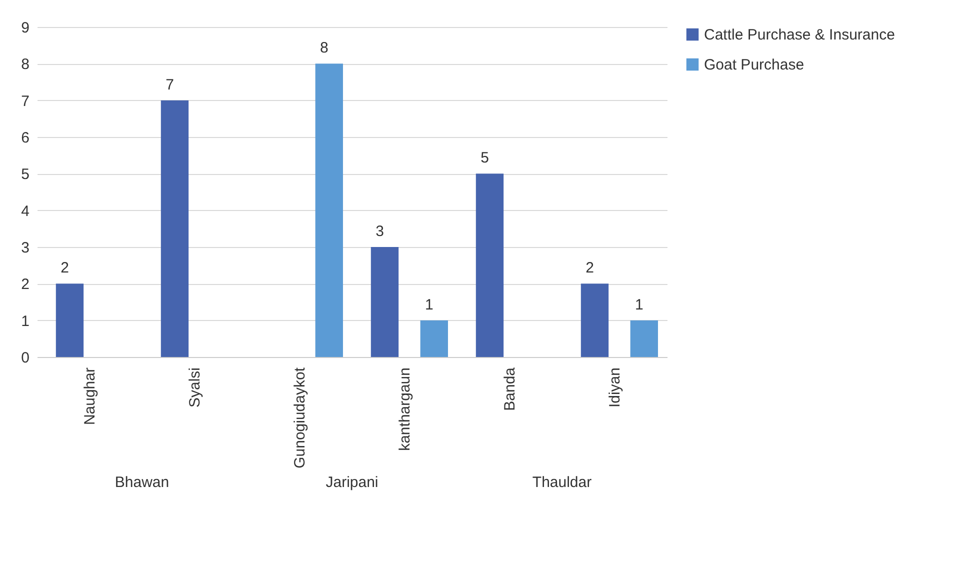  What do you see at coordinates (510, 388) in the screenshot?
I see `x-tick-label: Banda` at bounding box center [510, 388].